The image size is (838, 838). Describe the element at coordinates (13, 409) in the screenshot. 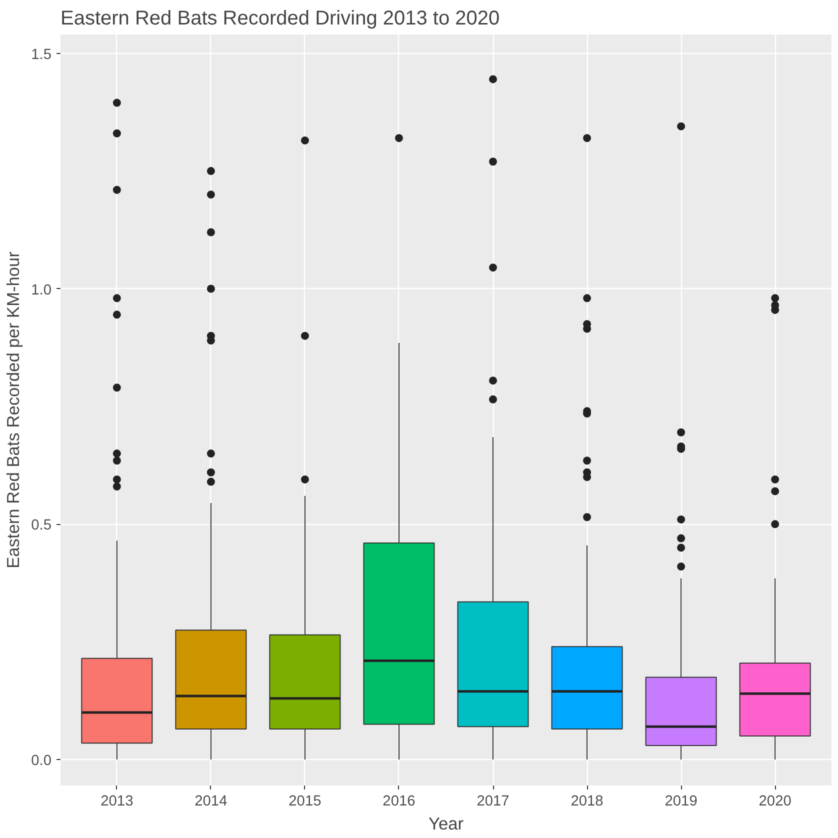

I see `y-axis-title: Eastern Red Bats Recorded per KM-hour` at that location.